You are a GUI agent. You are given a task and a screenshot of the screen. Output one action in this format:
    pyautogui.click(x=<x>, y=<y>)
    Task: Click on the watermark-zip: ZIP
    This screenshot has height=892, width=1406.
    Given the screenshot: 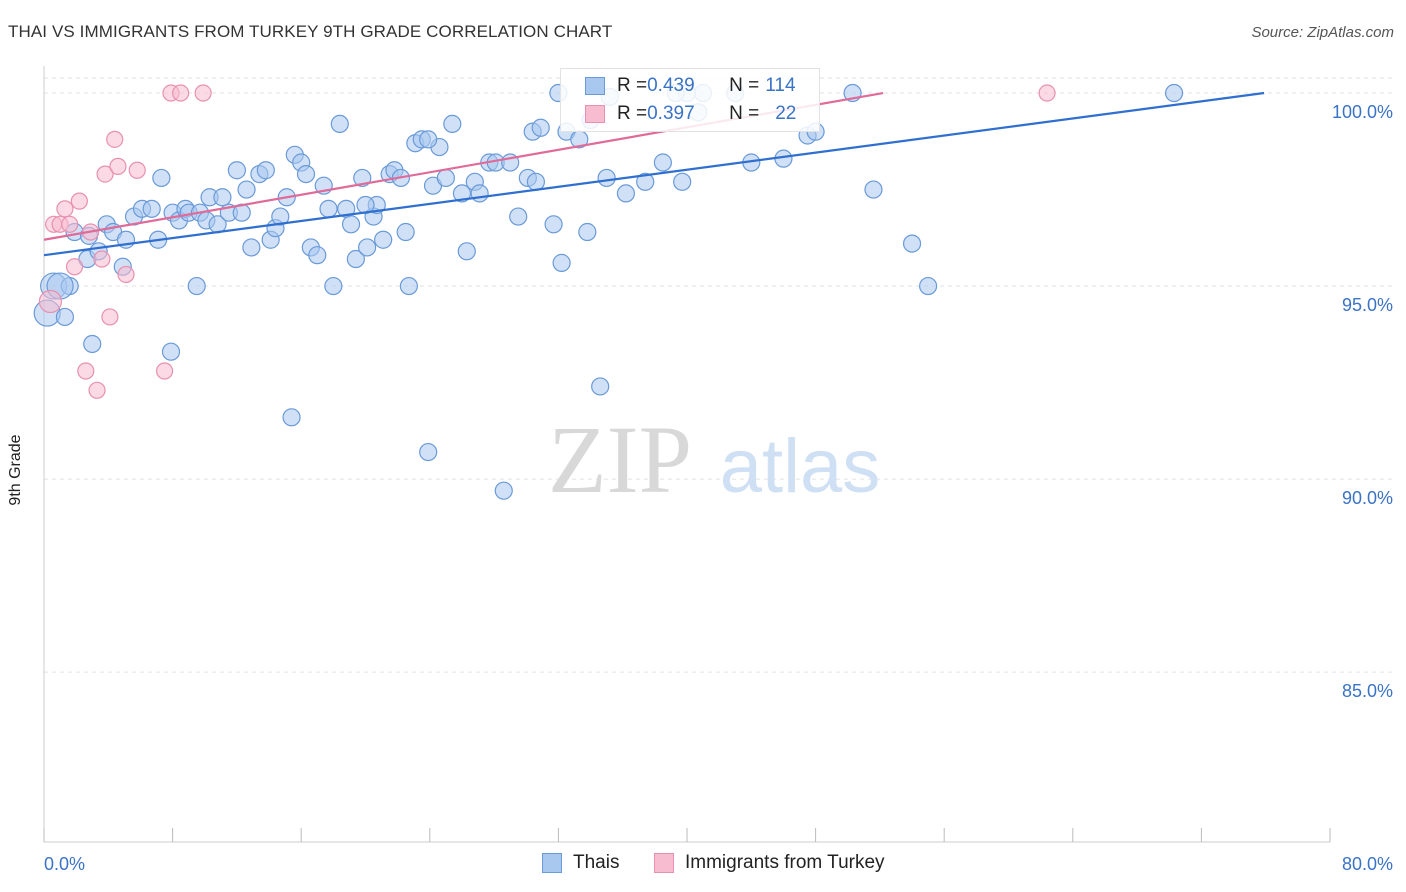 What is the action you would take?
    pyautogui.click(x=620, y=459)
    